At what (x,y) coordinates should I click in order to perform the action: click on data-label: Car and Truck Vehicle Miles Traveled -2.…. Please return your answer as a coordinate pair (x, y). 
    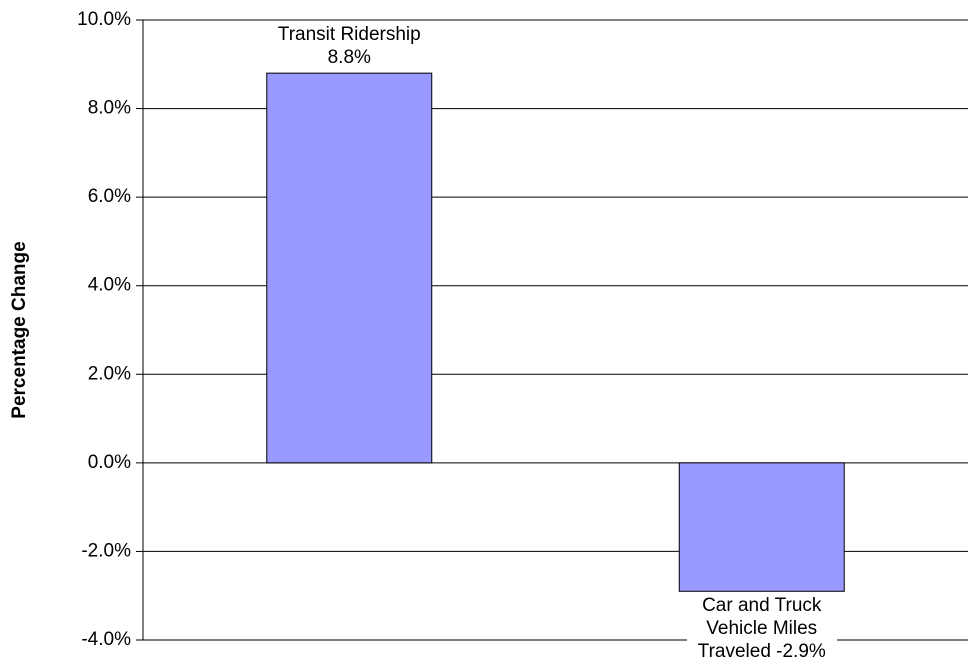
    Looking at the image, I should click on (761, 628).